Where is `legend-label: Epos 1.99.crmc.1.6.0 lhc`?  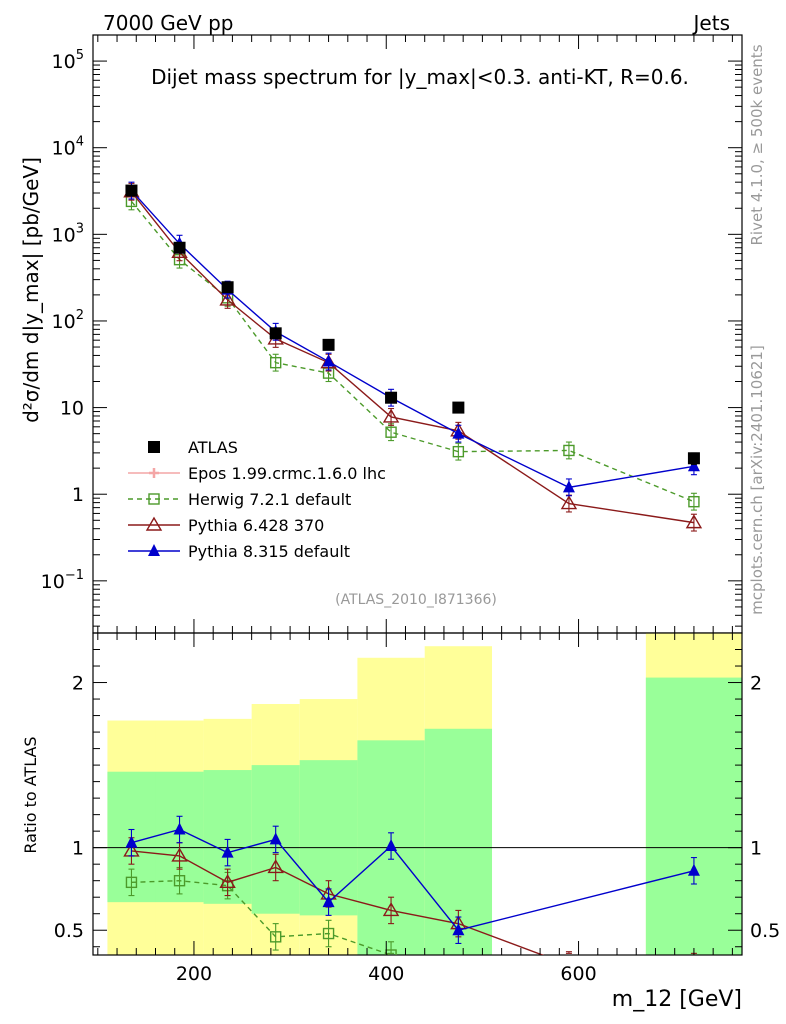
legend-label: Epos 1.99.crmc.1.6.0 lhc is located at coordinates (287, 473).